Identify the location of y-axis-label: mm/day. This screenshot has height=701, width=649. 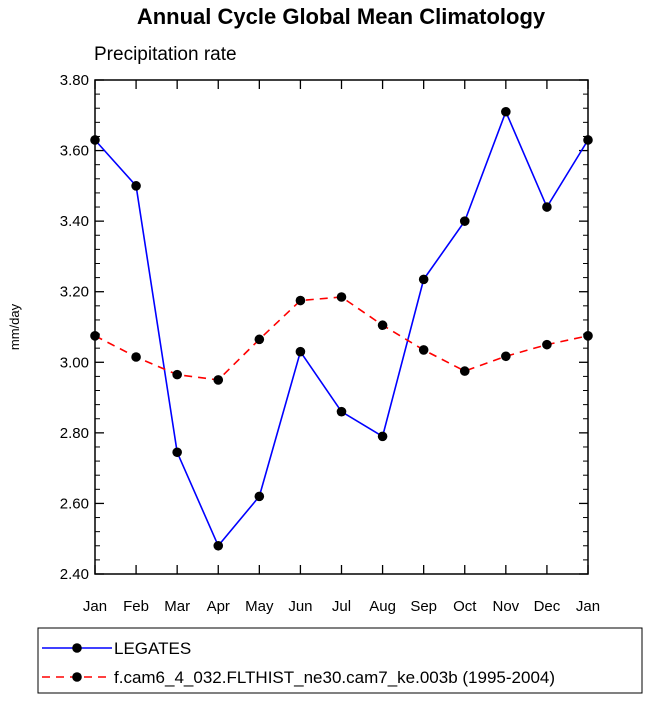
(14, 326).